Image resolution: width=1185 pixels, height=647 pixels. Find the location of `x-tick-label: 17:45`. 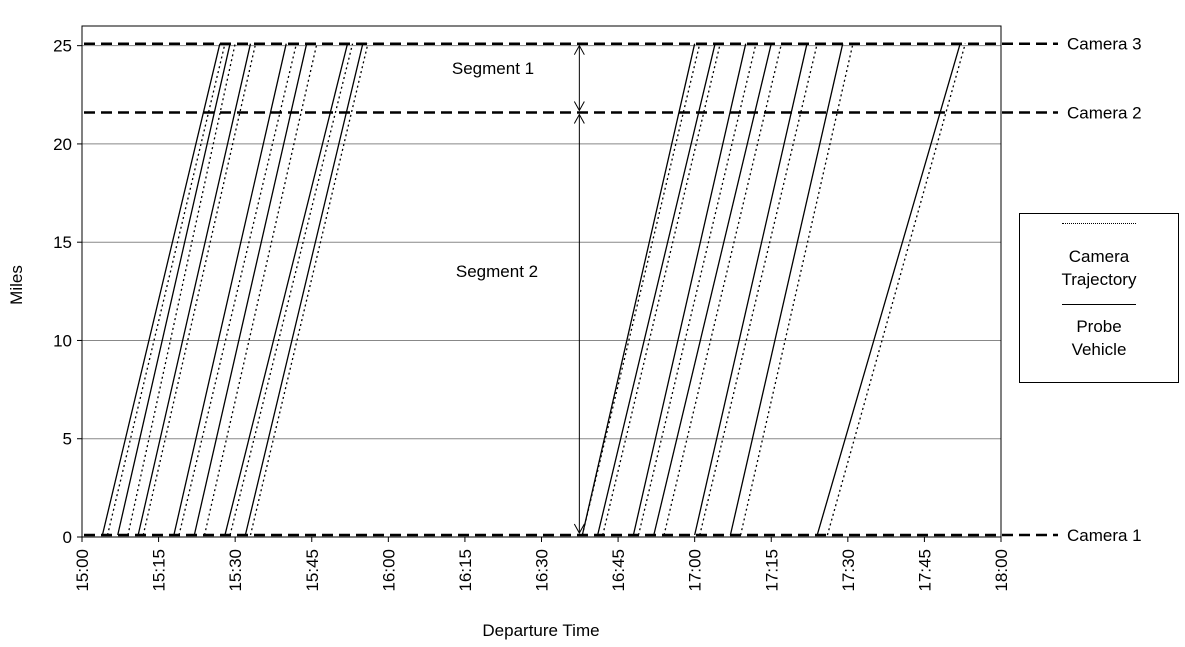

x-tick-label: 17:45 is located at coordinates (924, 570).